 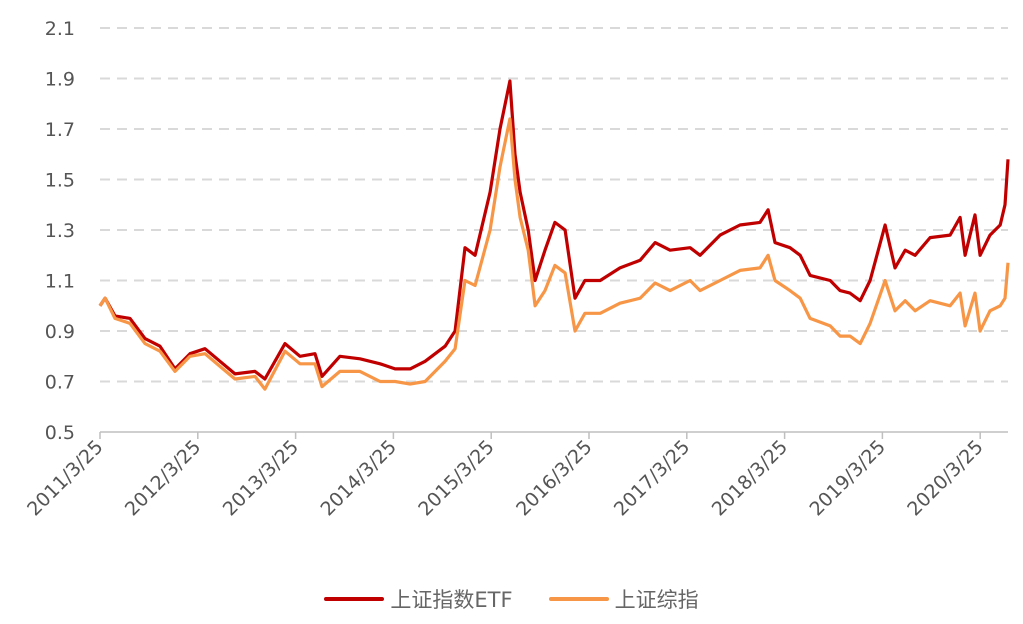 I want to click on legend: 上证指数ETF 上证综指, so click(x=511, y=599).